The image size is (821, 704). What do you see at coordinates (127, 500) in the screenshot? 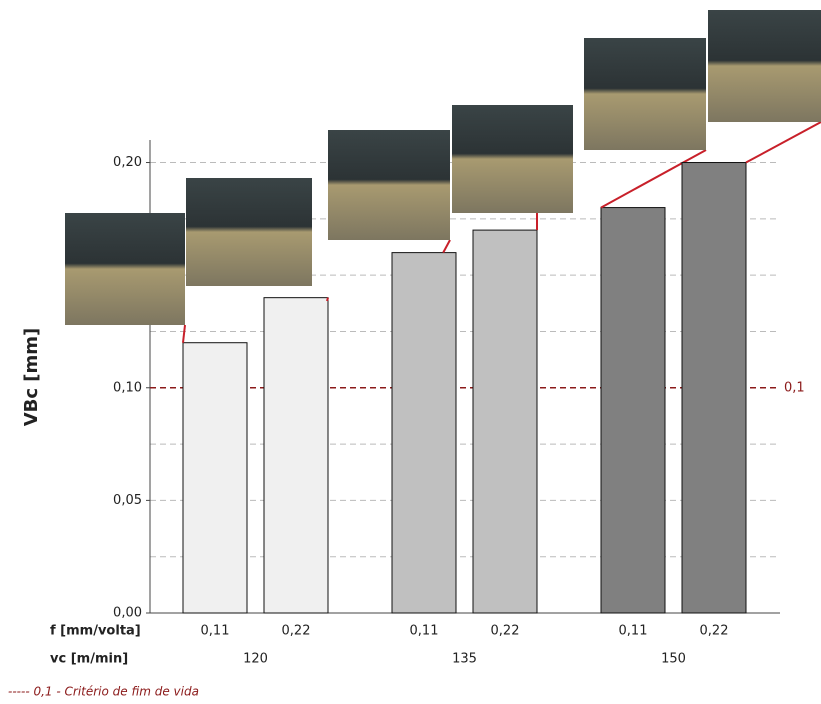
I see `y-tick-label: 0,05` at bounding box center [127, 500].